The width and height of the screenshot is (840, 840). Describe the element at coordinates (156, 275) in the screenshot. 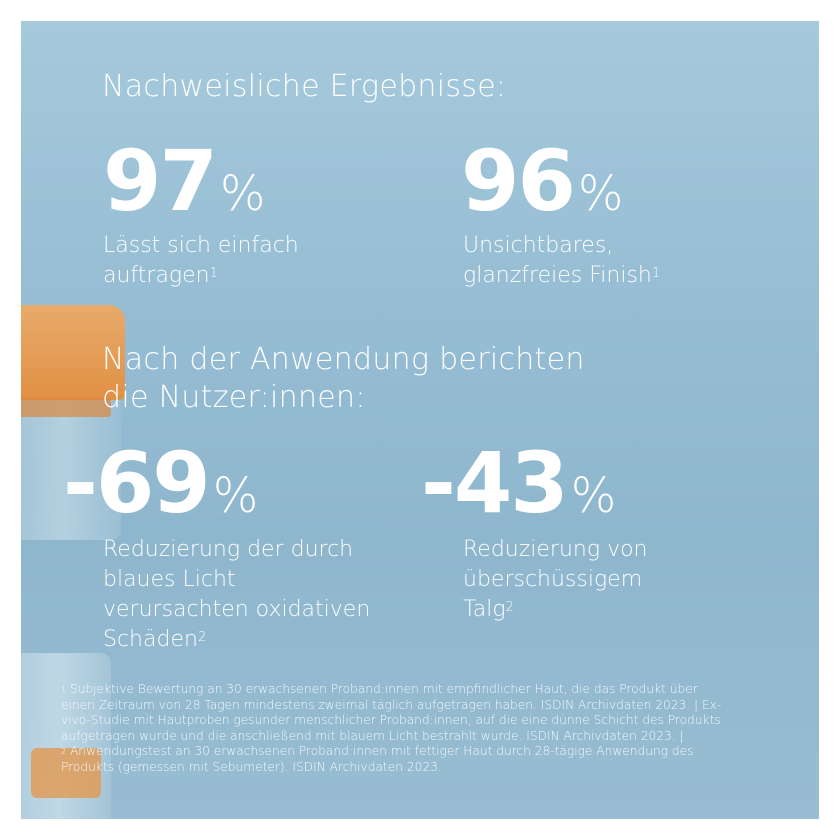

I see `label-line: auftragen` at that location.